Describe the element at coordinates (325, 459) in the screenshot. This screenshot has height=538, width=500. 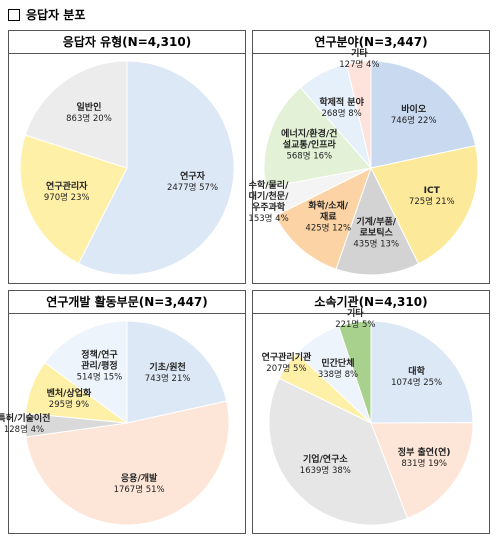
I see `slice-name: 기업/연구소` at that location.